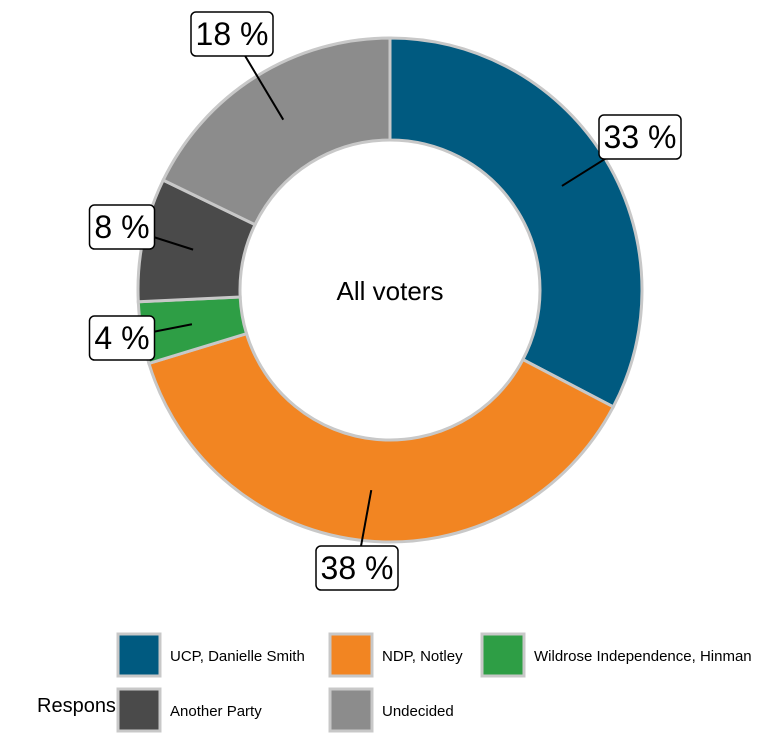 The width and height of the screenshot is (771, 752). I want to click on value-label-undecided: 18 %, so click(232, 34).